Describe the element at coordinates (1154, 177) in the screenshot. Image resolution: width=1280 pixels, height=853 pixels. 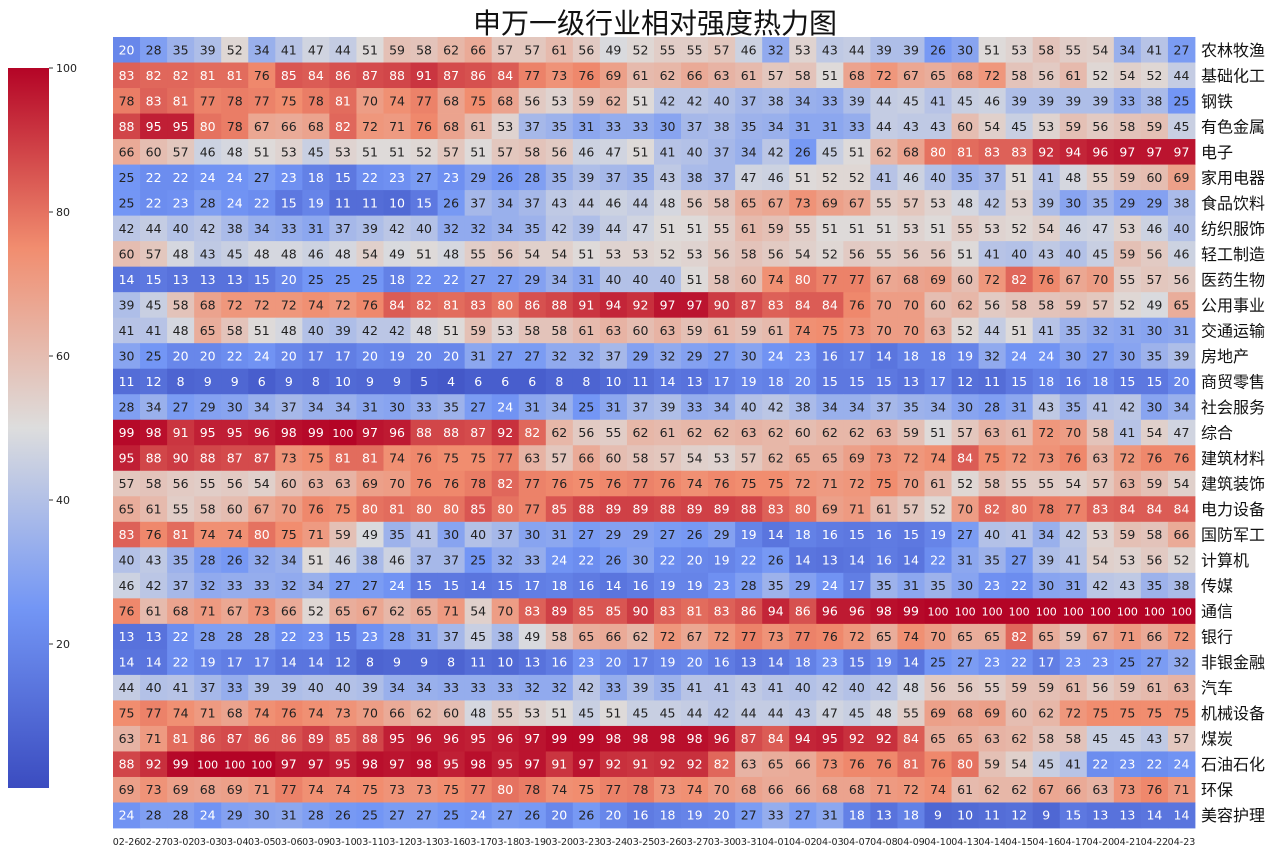
I see `cell-value-label: 60` at that location.